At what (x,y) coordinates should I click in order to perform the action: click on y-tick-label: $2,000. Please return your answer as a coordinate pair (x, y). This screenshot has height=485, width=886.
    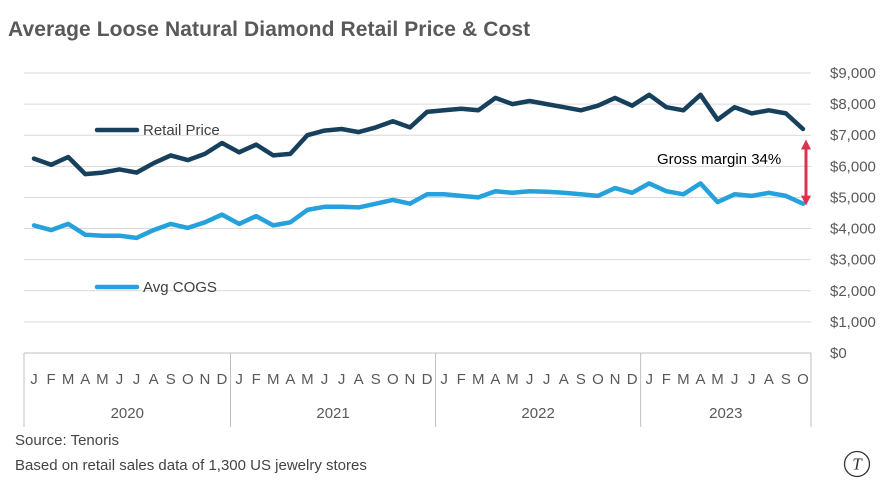
    Looking at the image, I should click on (853, 291).